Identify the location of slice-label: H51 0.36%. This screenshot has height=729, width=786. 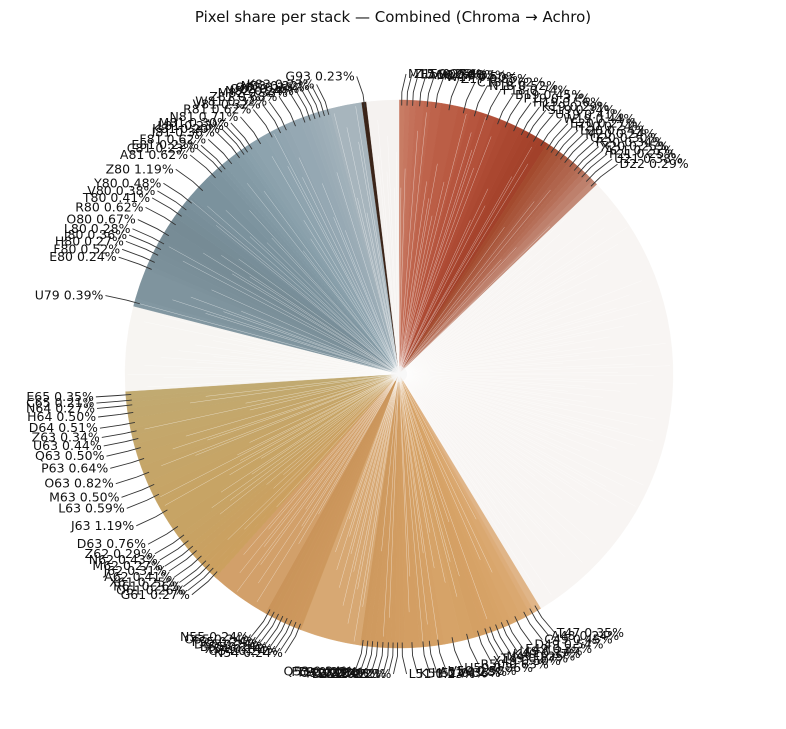
(466, 672).